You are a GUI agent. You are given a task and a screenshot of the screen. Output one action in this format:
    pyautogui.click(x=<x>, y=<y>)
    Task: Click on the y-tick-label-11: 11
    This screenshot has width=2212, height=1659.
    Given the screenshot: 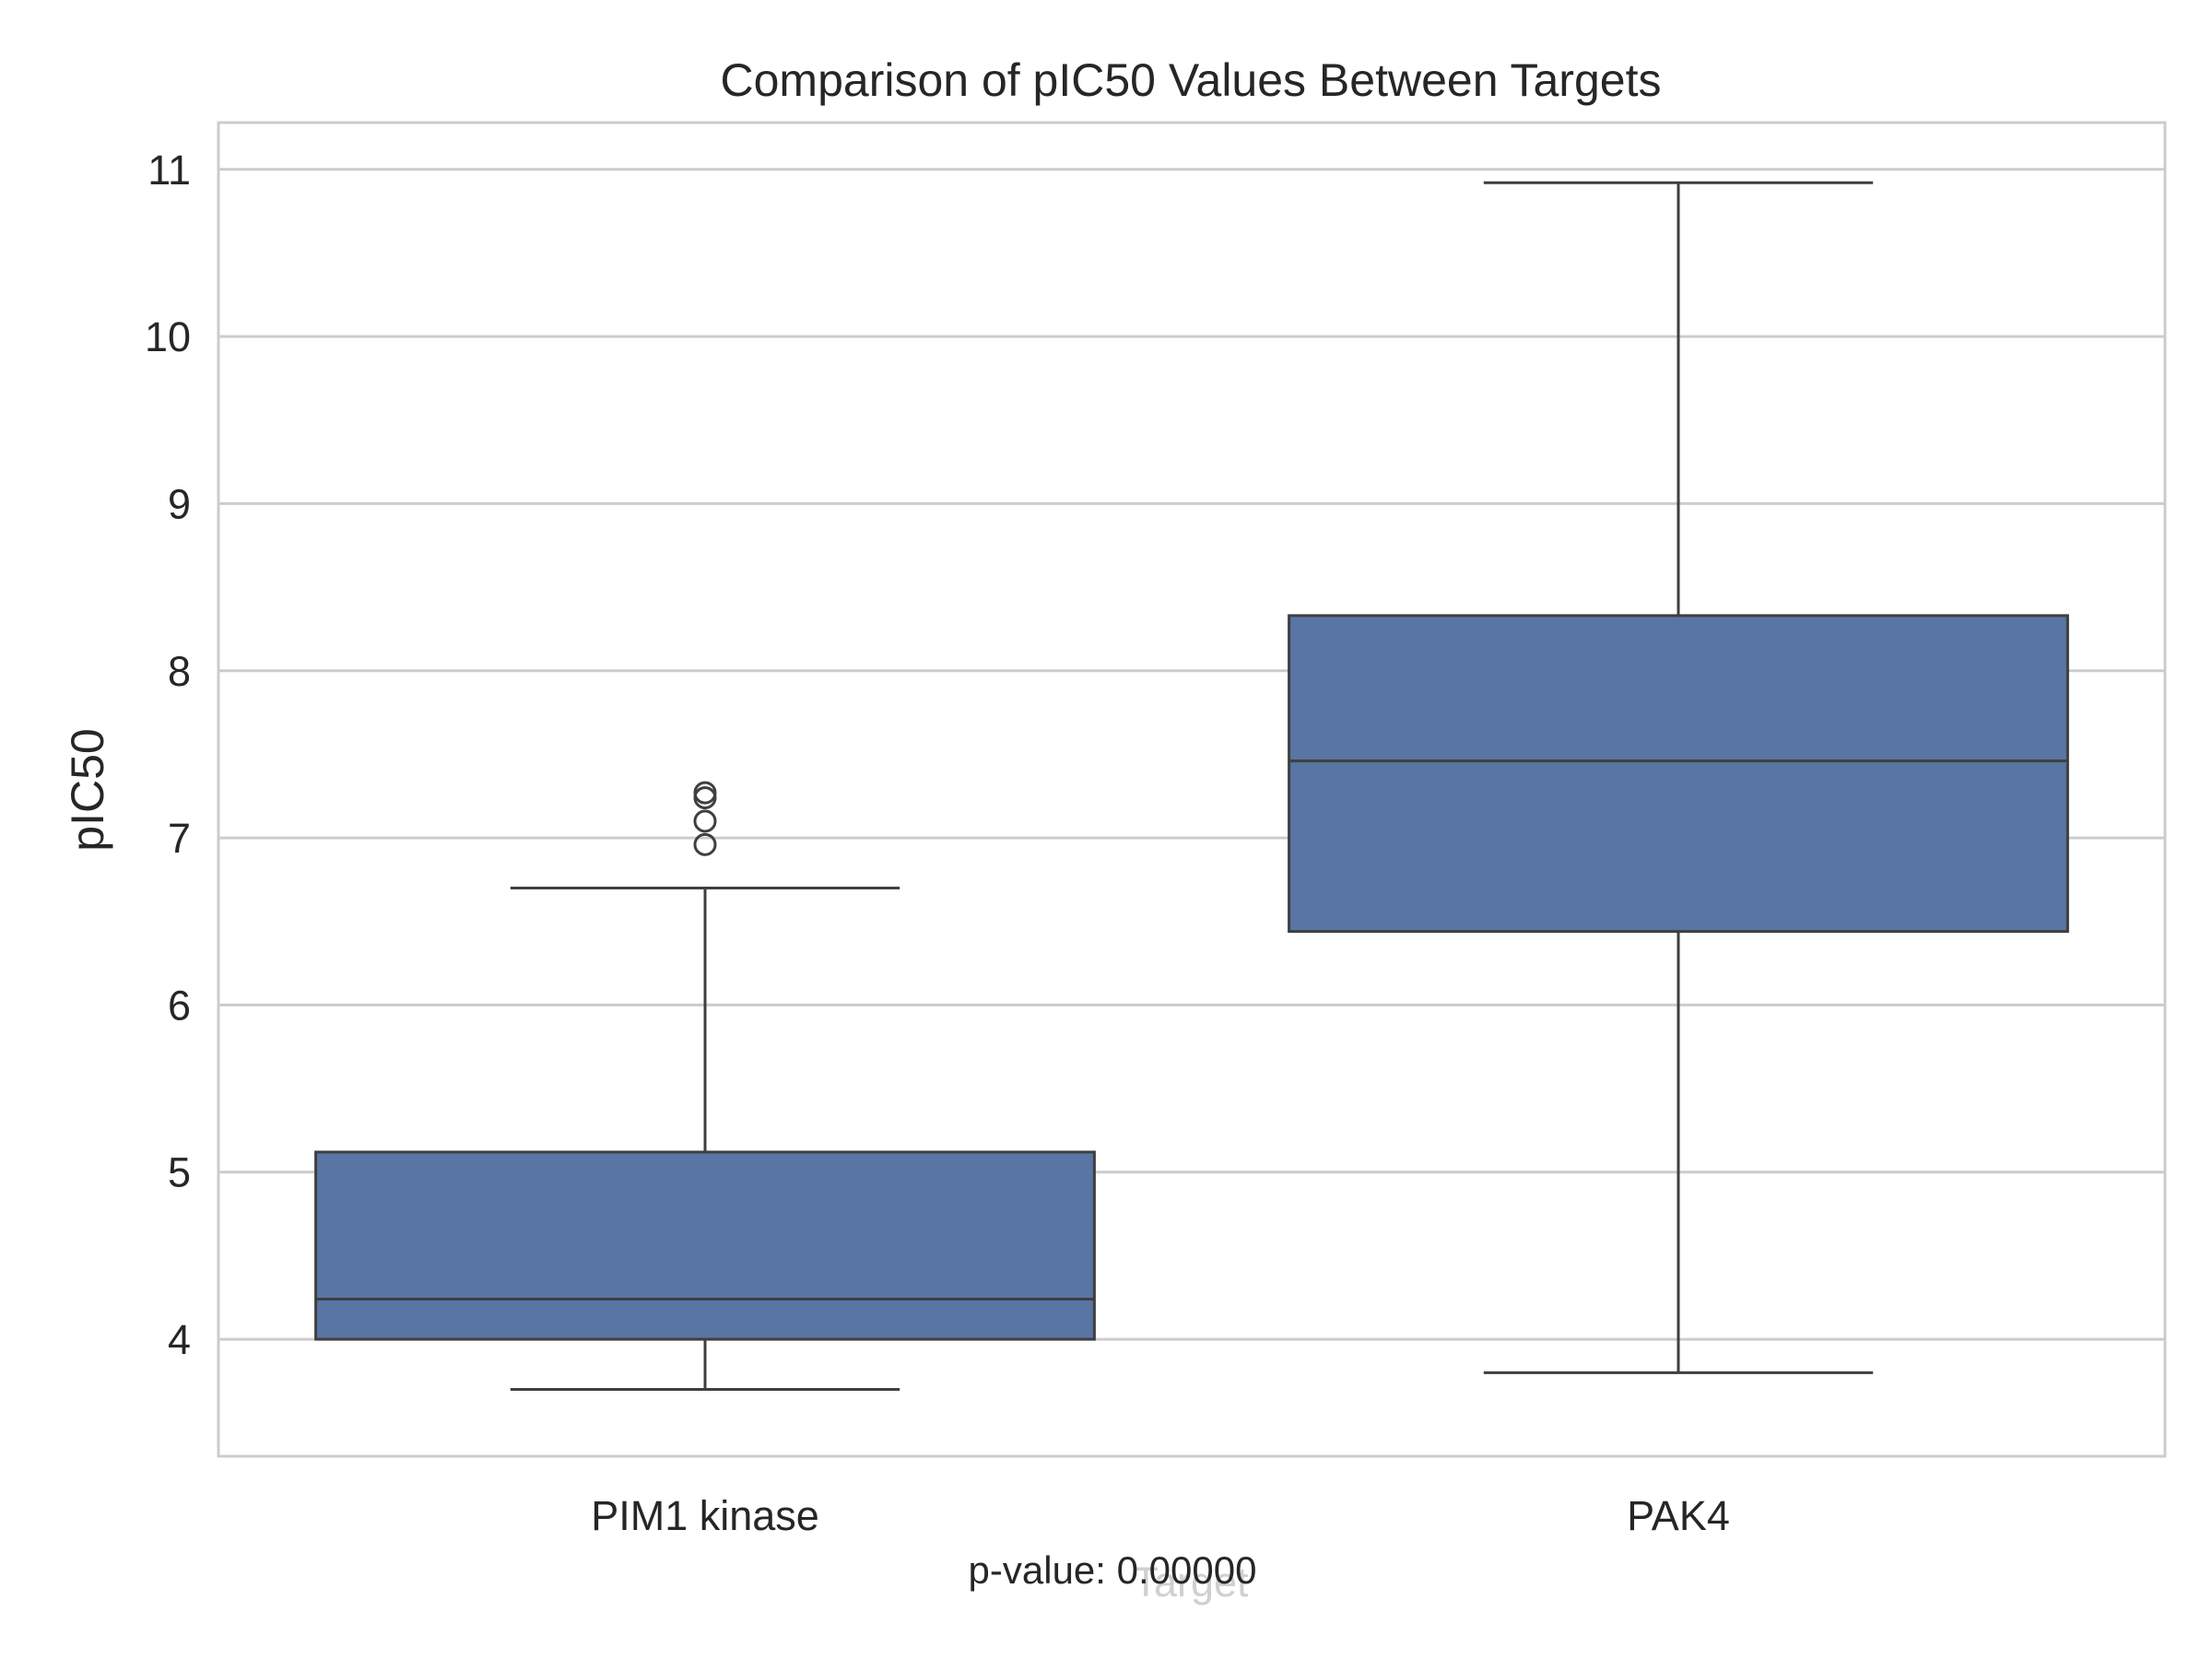 What is the action you would take?
    pyautogui.click(x=169, y=170)
    